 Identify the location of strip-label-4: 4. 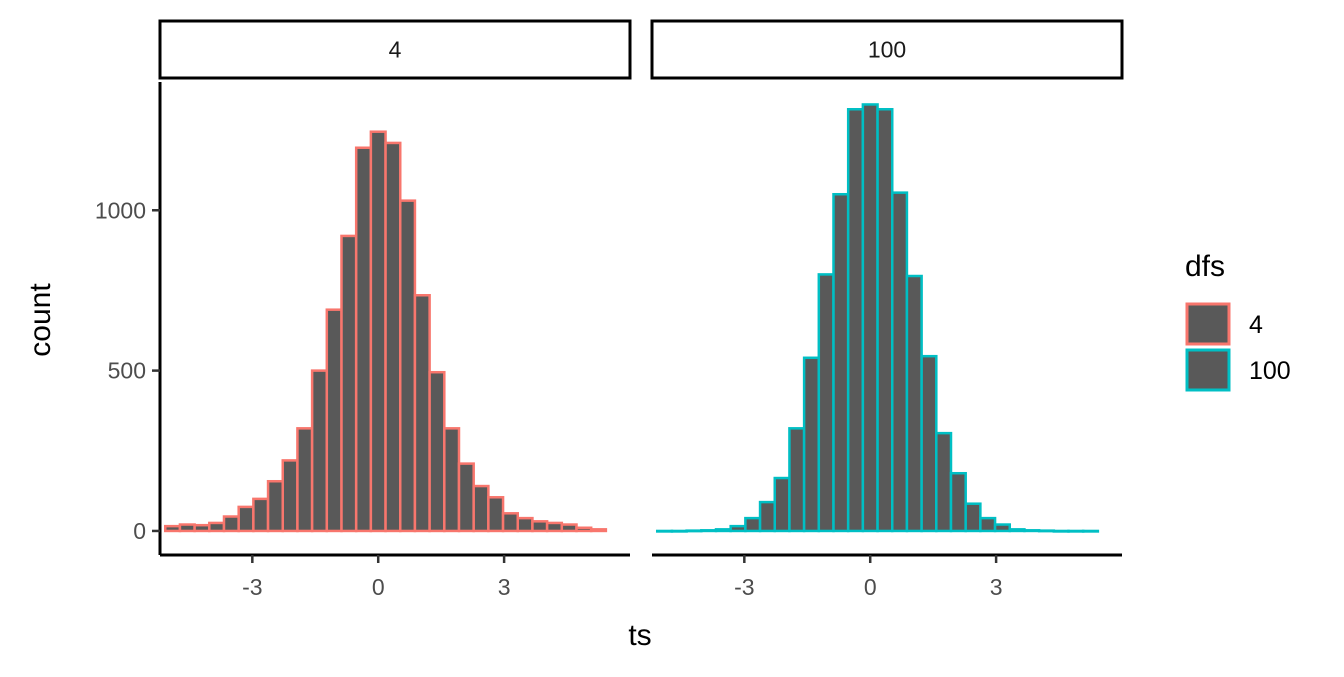
(395, 50).